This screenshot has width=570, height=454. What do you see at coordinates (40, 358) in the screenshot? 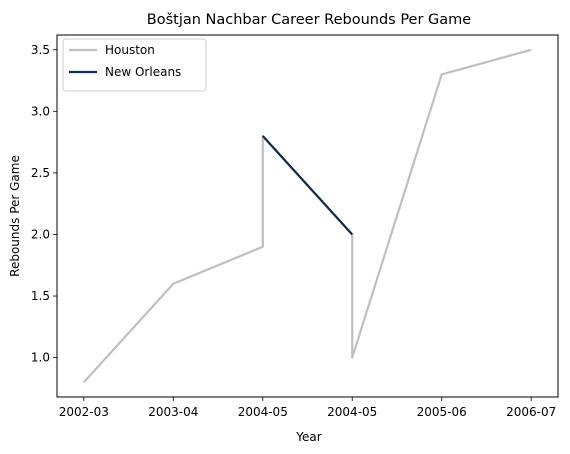
I see `y-tick-label: 1.0` at bounding box center [40, 358].